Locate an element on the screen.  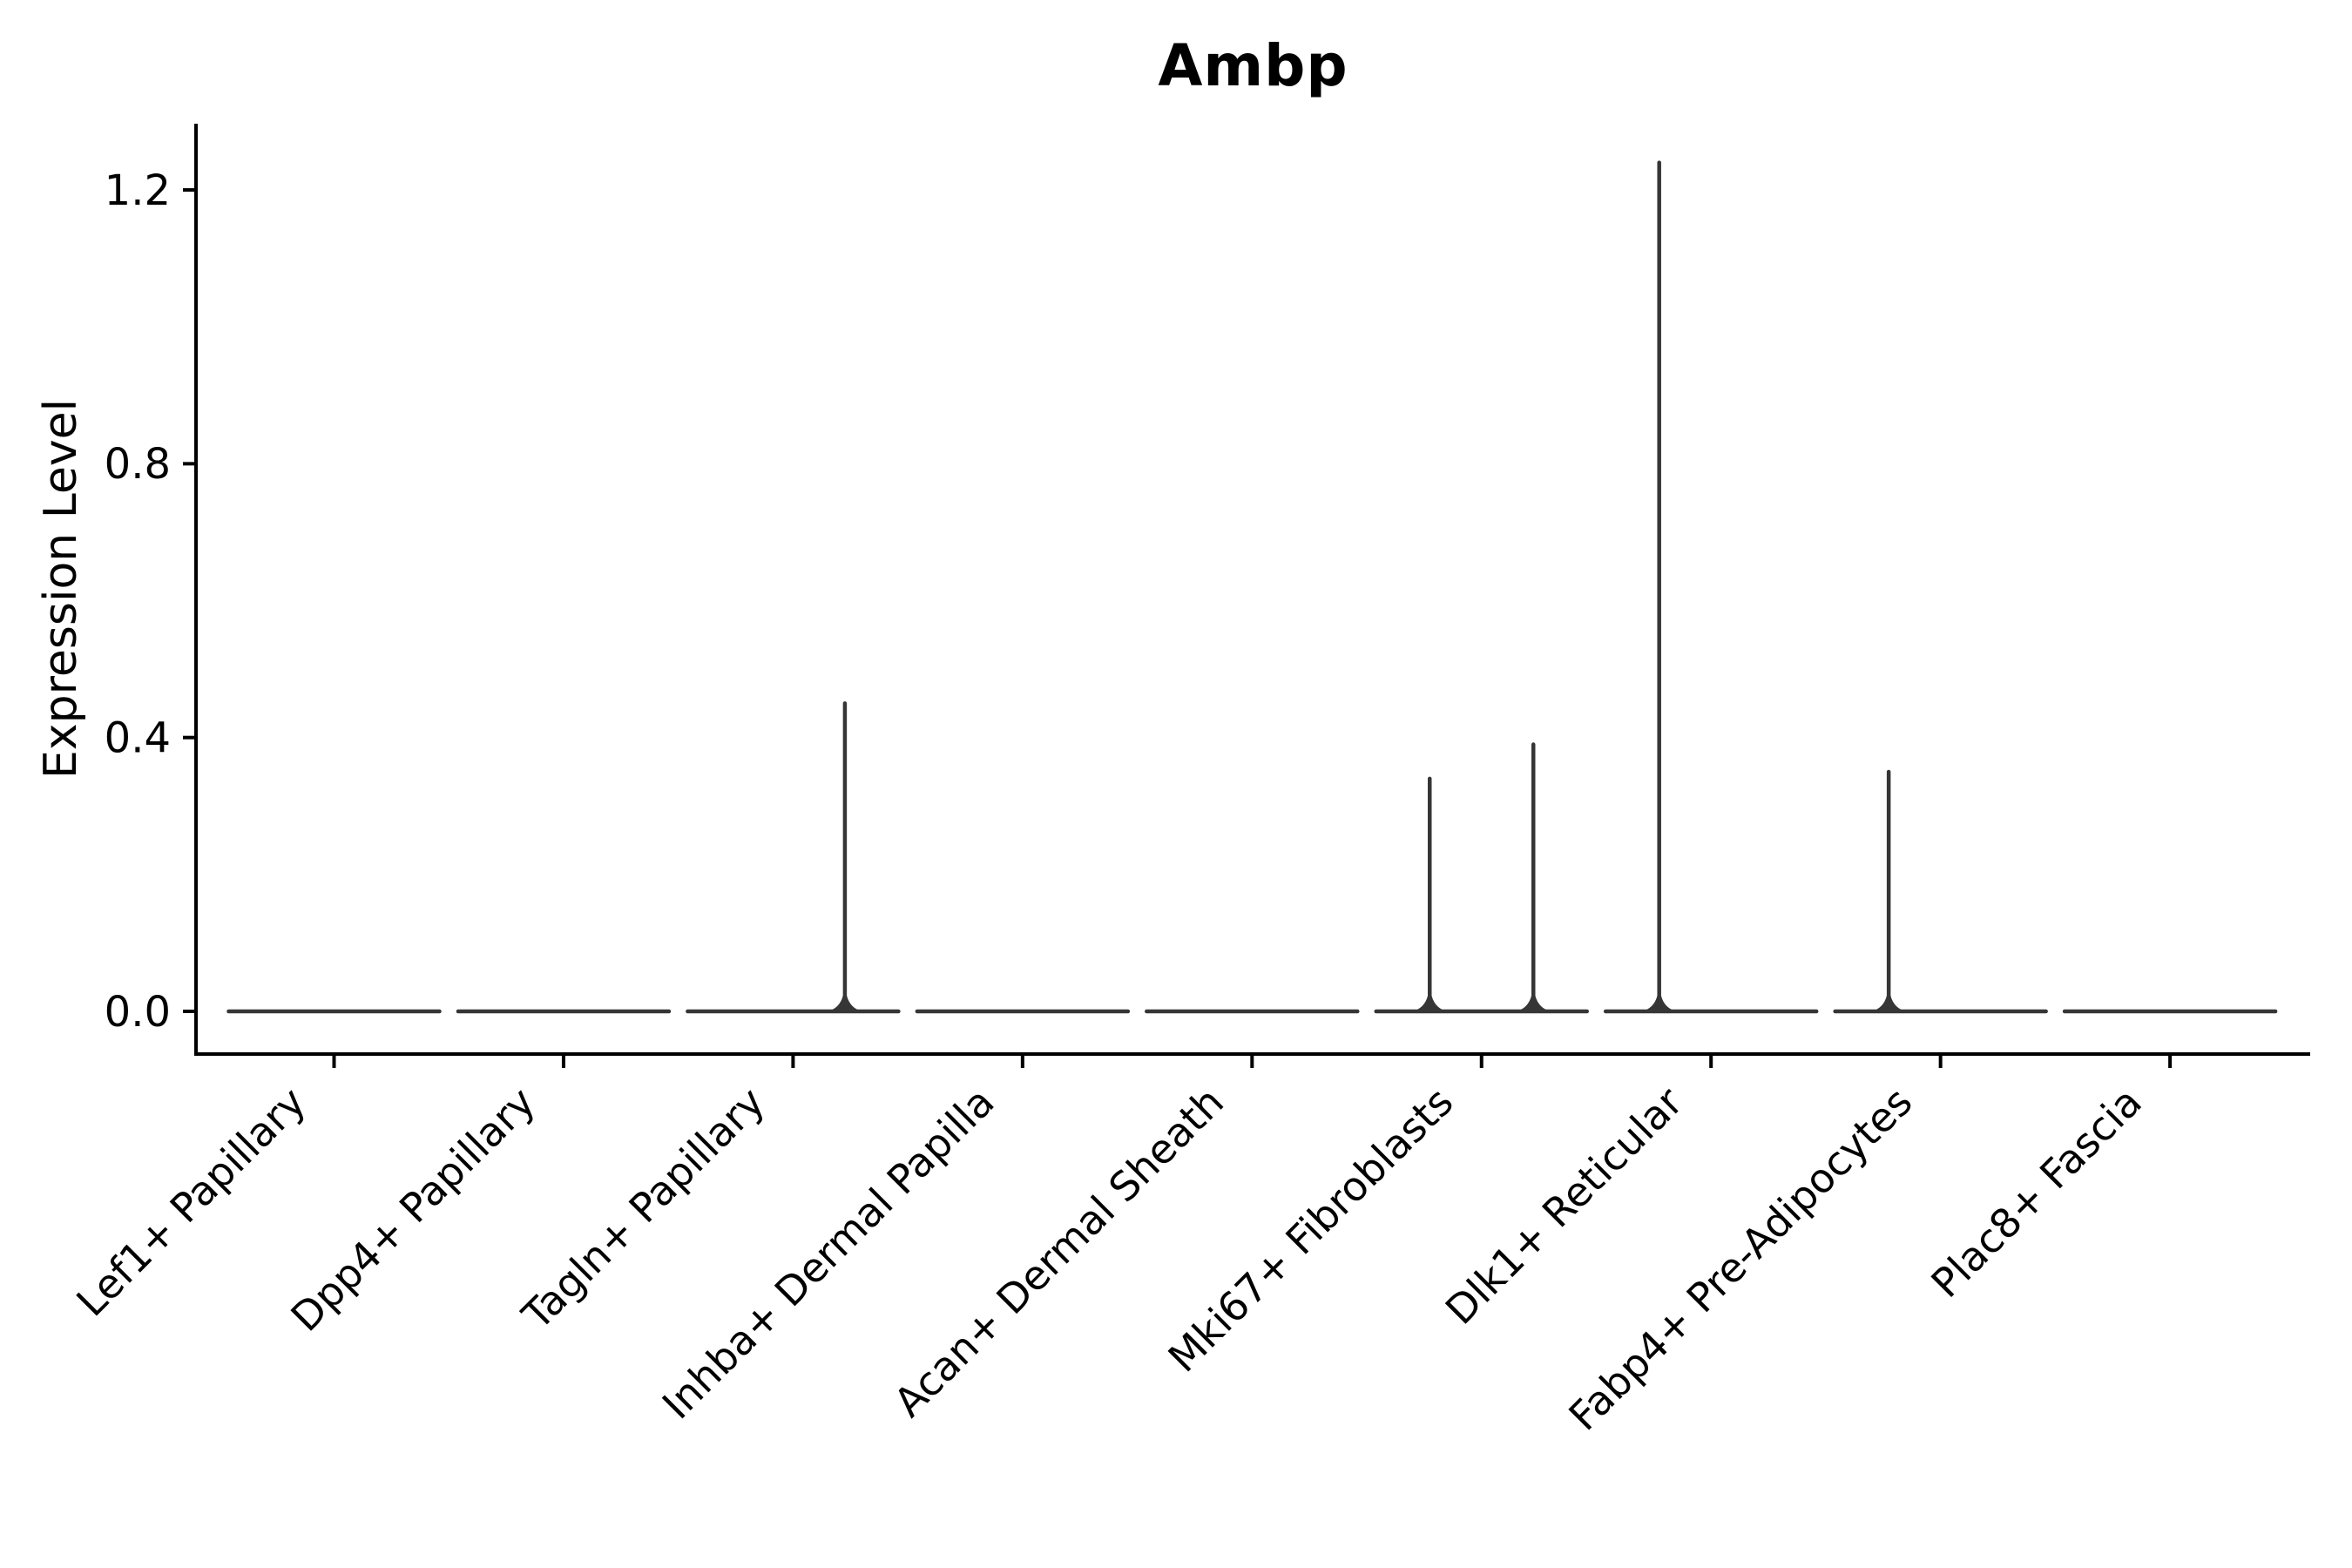
x-tick-label: Plac8+ Fascia is located at coordinates (2036, 1192).